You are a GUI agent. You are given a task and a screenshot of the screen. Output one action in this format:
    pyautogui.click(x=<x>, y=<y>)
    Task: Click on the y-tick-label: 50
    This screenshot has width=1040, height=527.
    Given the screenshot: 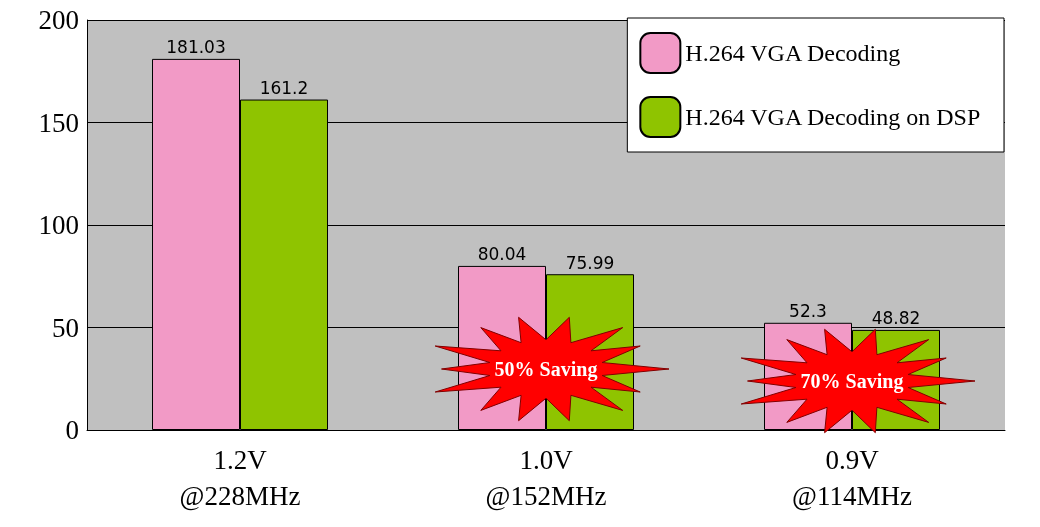 What is the action you would take?
    pyautogui.click(x=65, y=327)
    